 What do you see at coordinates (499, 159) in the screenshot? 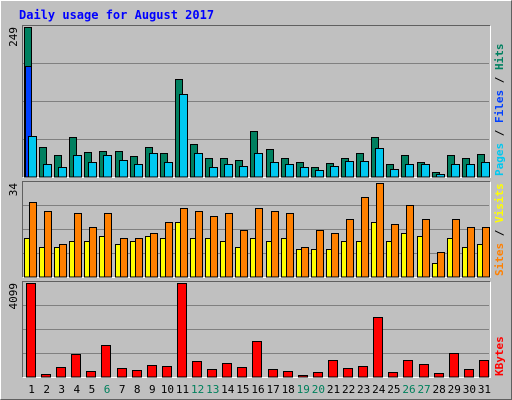
I see `axis-label-part: Pages` at bounding box center [499, 159].